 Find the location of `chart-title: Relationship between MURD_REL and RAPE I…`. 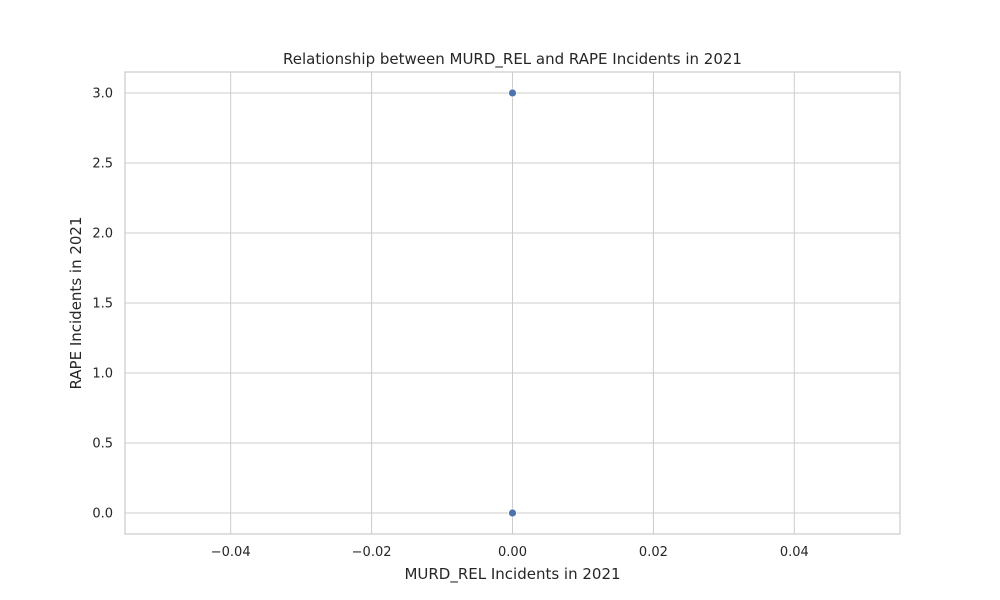

chart-title: Relationship between MURD_REL and RAPE I… is located at coordinates (512, 59).